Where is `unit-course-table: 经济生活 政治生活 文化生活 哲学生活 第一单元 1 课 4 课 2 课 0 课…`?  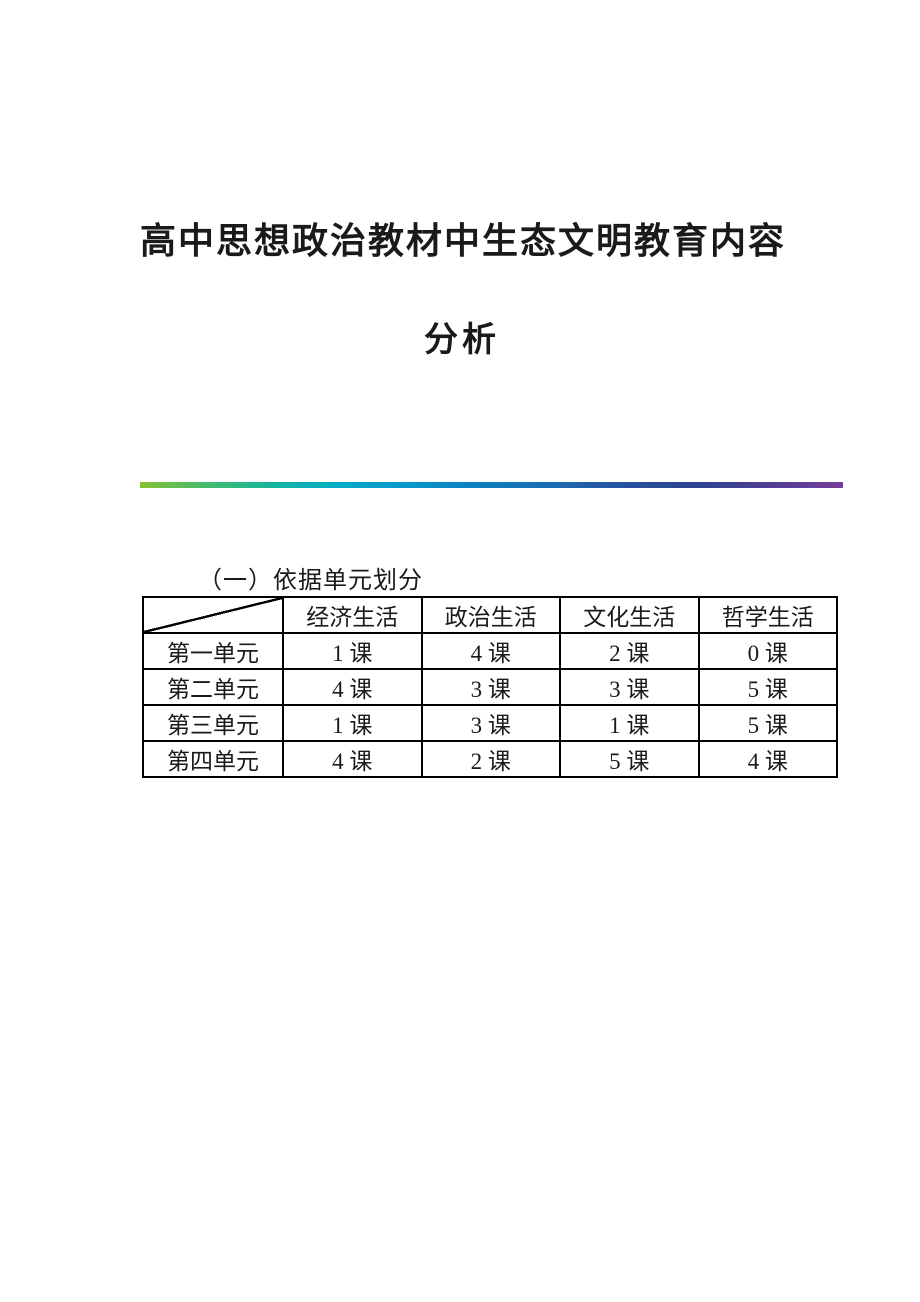
unit-course-table: 经济生活 政治生活 文化生活 哲学生活 第一单元 1 课 4 课 2 课 0 课… is located at coordinates (490, 687).